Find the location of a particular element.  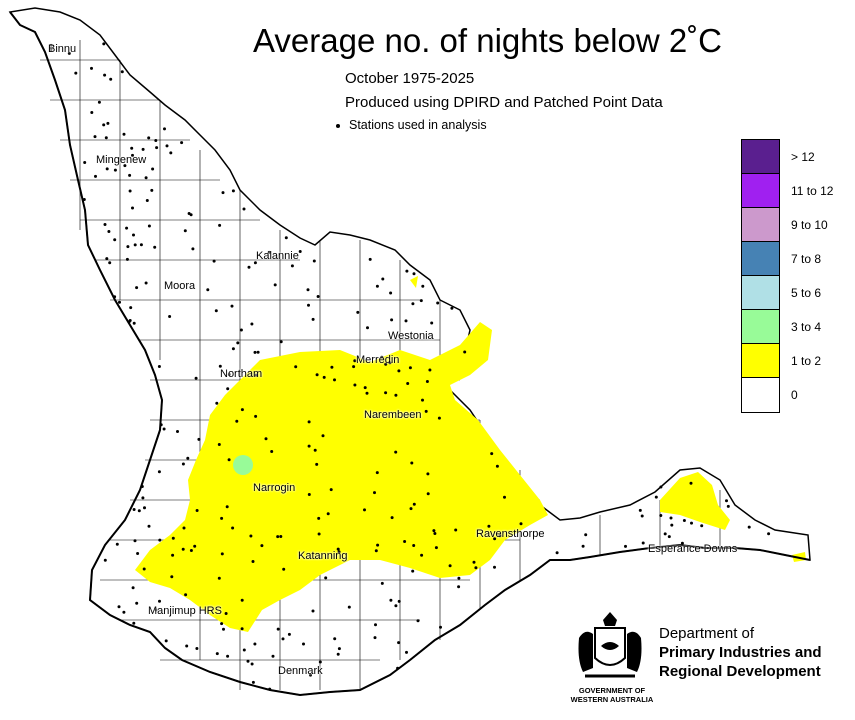

town-label: Moora is located at coordinates (180, 286).